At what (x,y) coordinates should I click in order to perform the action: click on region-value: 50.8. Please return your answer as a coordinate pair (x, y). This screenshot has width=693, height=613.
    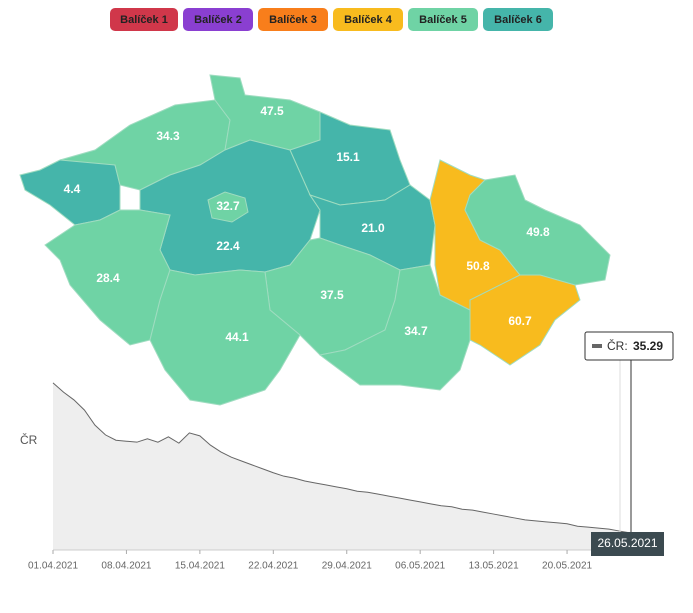
    Looking at the image, I should click on (478, 266).